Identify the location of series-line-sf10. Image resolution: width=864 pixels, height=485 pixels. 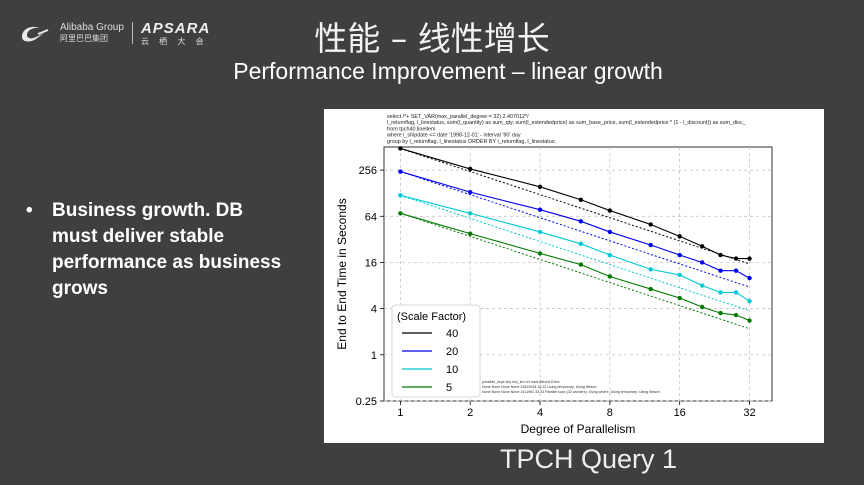
(575, 248).